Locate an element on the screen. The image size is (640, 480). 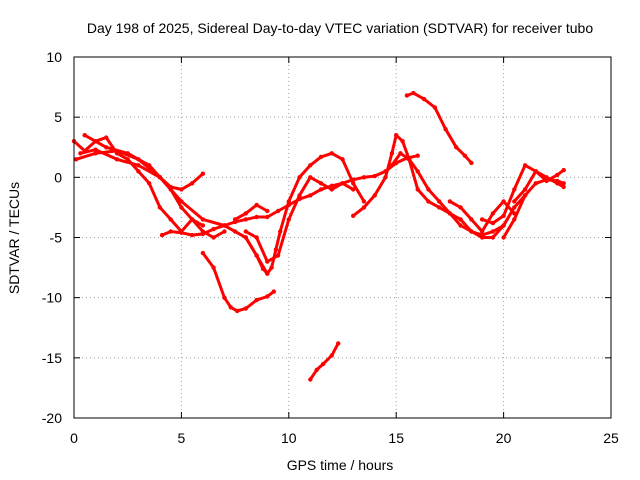
x-tick-label: 25 is located at coordinates (611, 438).